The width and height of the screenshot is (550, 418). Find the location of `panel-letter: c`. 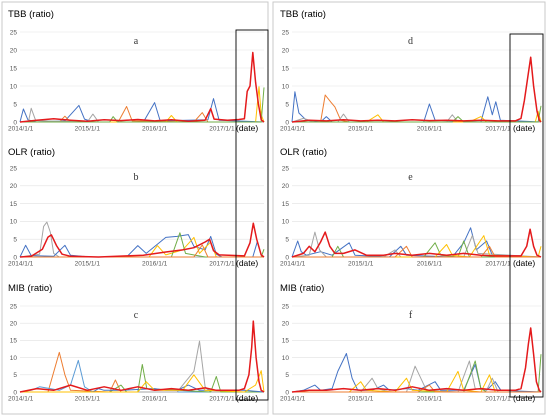

panel-letter: c is located at coordinates (136, 315).